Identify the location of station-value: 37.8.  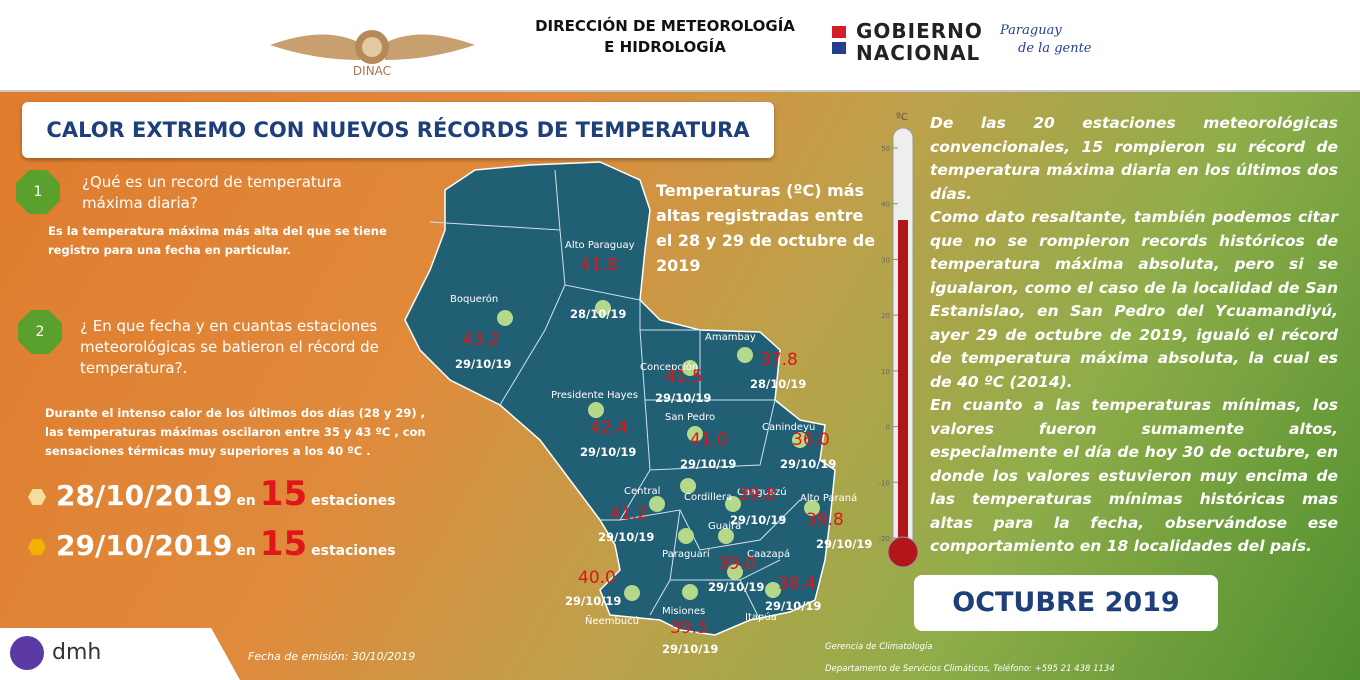
(779, 360).